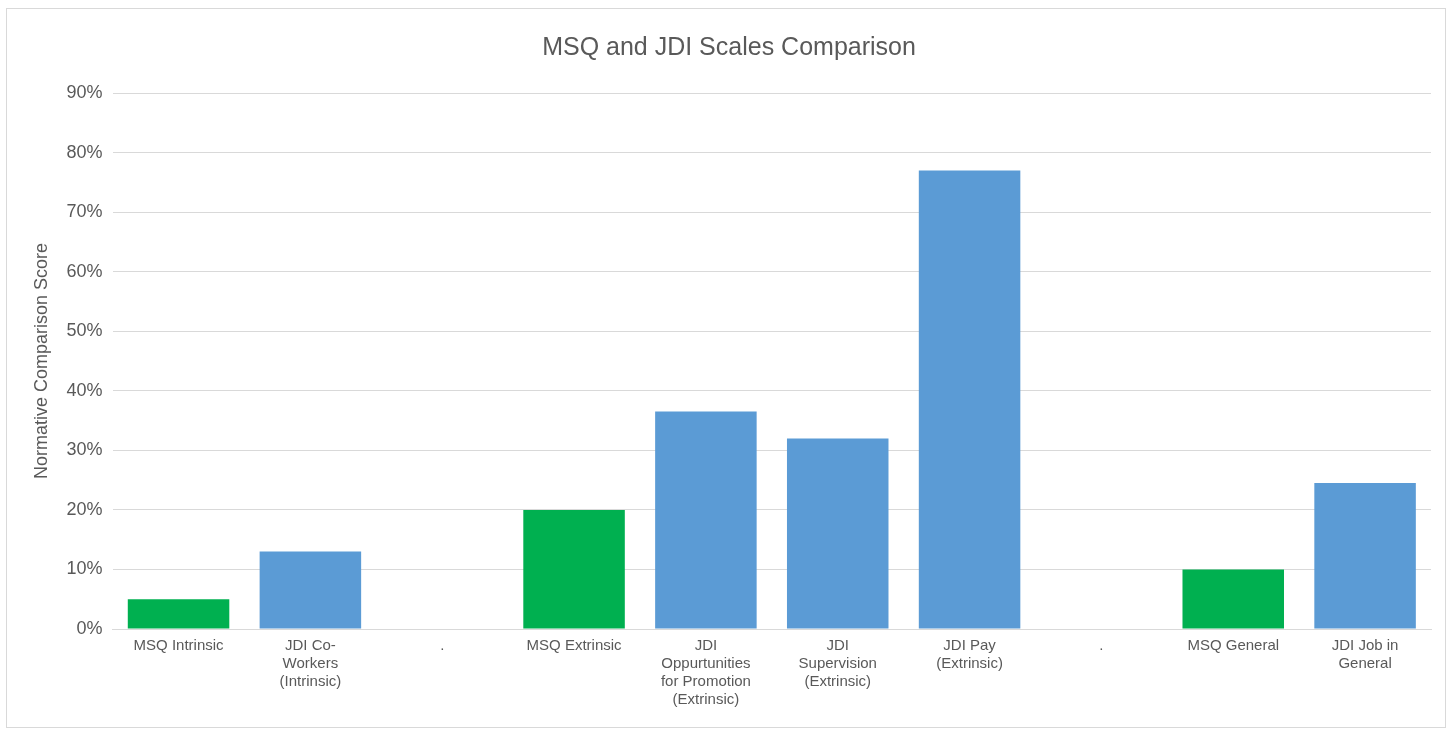 The height and width of the screenshot is (731, 1456). What do you see at coordinates (84, 211) in the screenshot?
I see `y-tick-label: 70%` at bounding box center [84, 211].